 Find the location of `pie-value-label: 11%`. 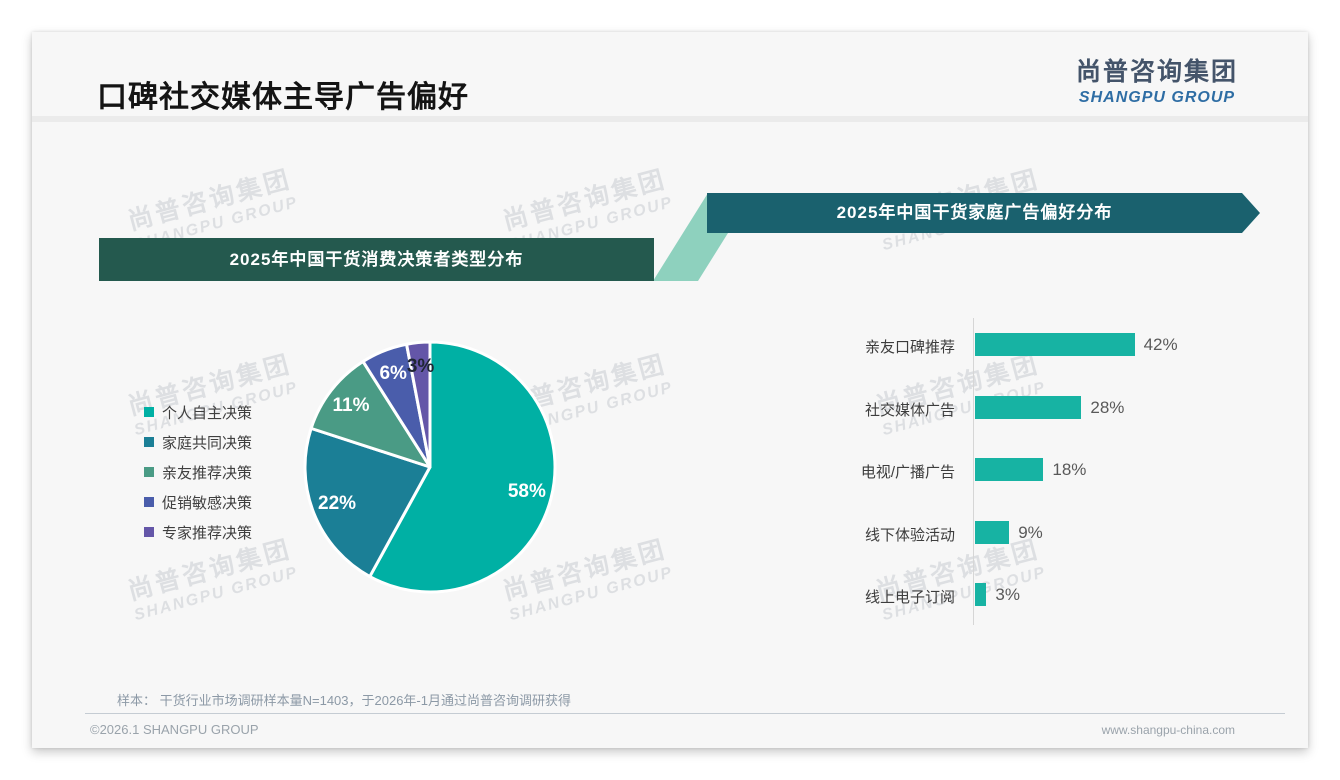

pie-value-label: 11% is located at coordinates (351, 405).